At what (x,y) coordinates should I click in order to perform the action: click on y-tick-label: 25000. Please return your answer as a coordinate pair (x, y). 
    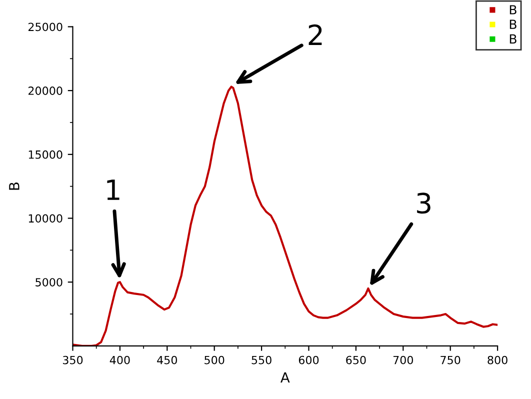
    Looking at the image, I should click on (45, 27).